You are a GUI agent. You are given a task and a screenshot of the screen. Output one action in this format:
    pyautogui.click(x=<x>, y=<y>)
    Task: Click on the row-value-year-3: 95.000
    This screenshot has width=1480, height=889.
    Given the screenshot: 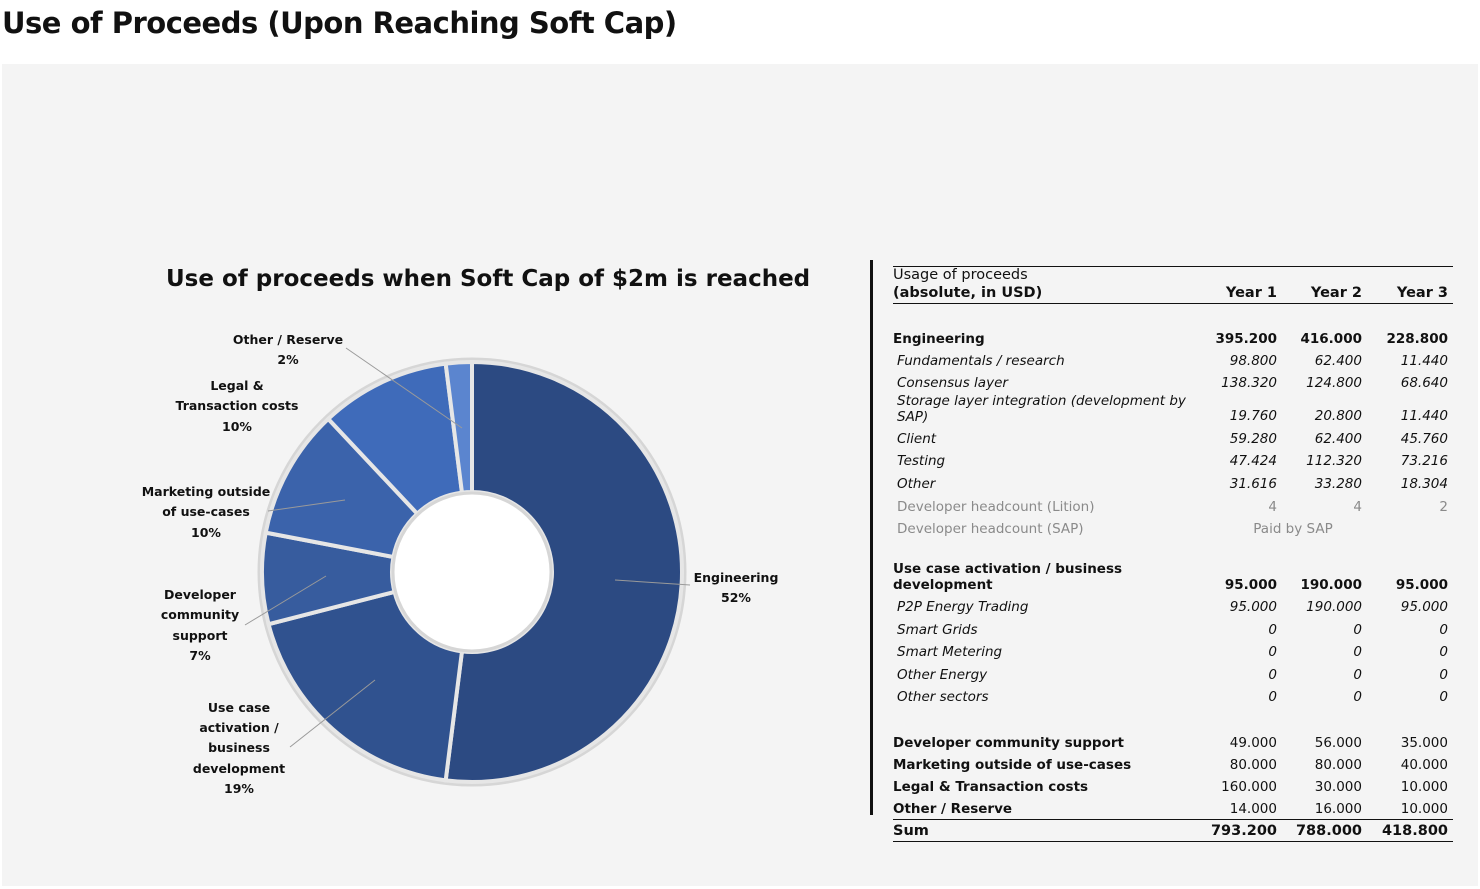 What is the action you would take?
    pyautogui.click(x=1424, y=607)
    